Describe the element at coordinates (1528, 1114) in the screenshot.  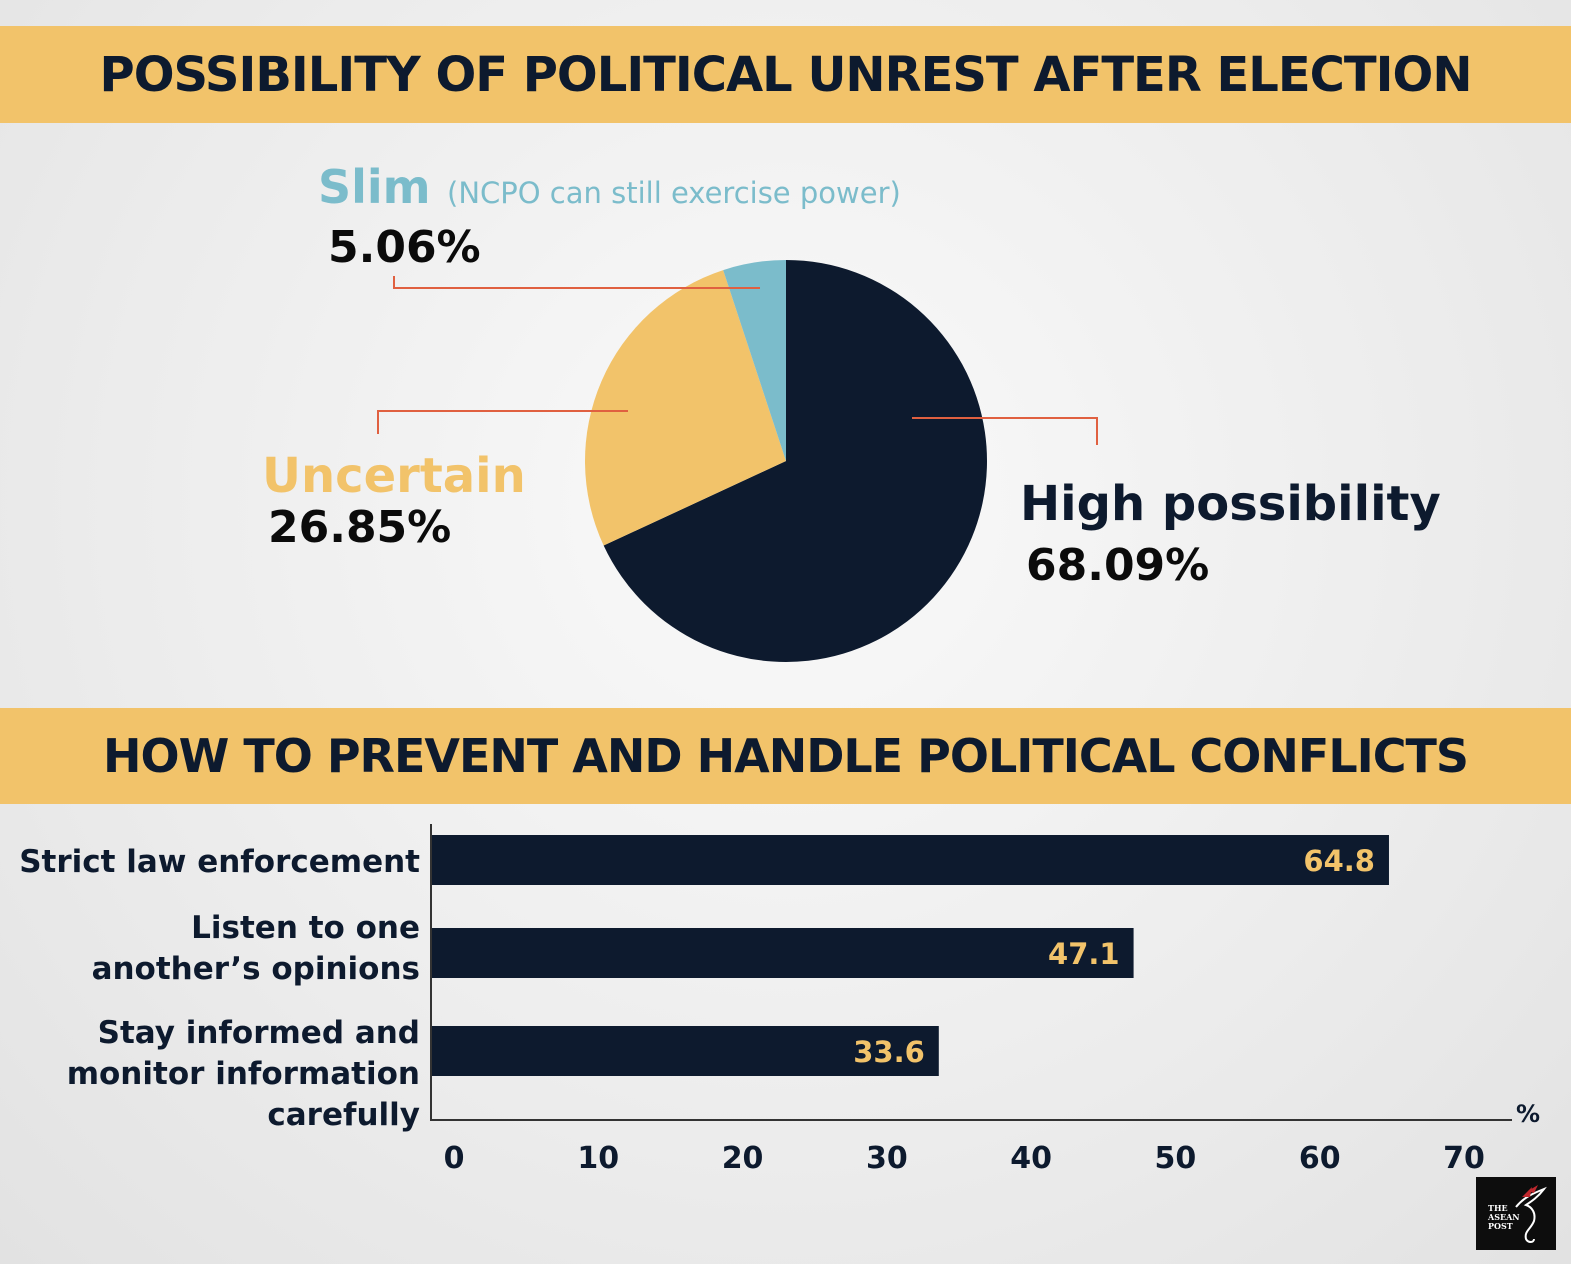
I see `axis-unit-label: %` at that location.